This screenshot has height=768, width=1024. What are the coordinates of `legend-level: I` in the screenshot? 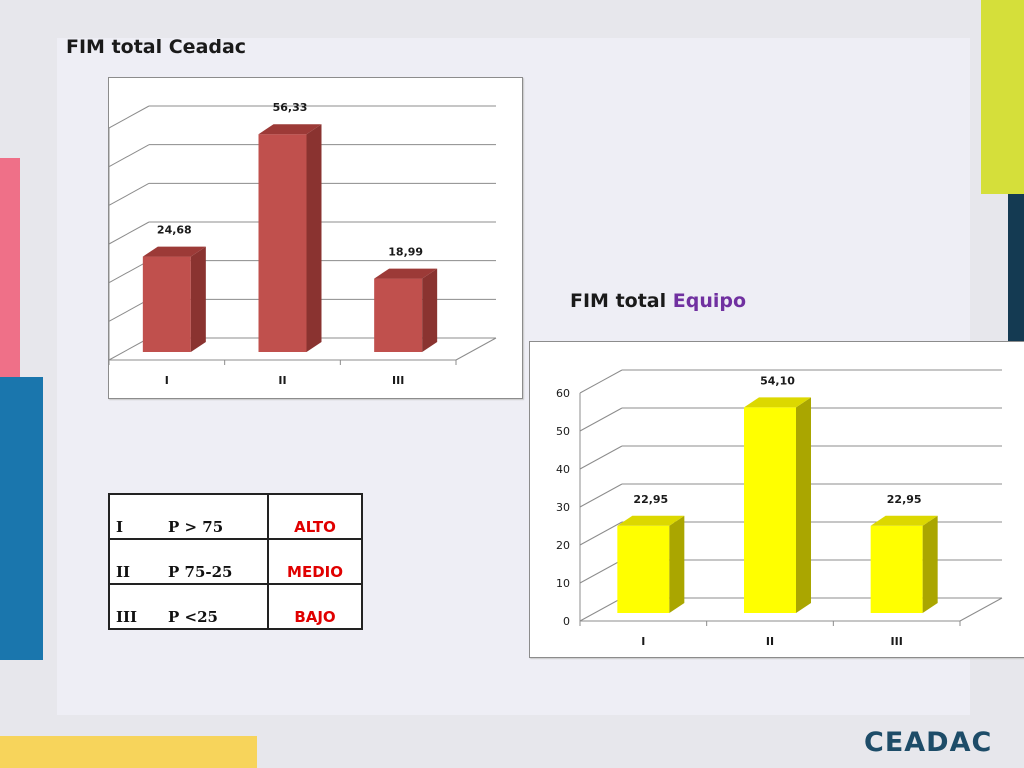 It's located at (120, 527).